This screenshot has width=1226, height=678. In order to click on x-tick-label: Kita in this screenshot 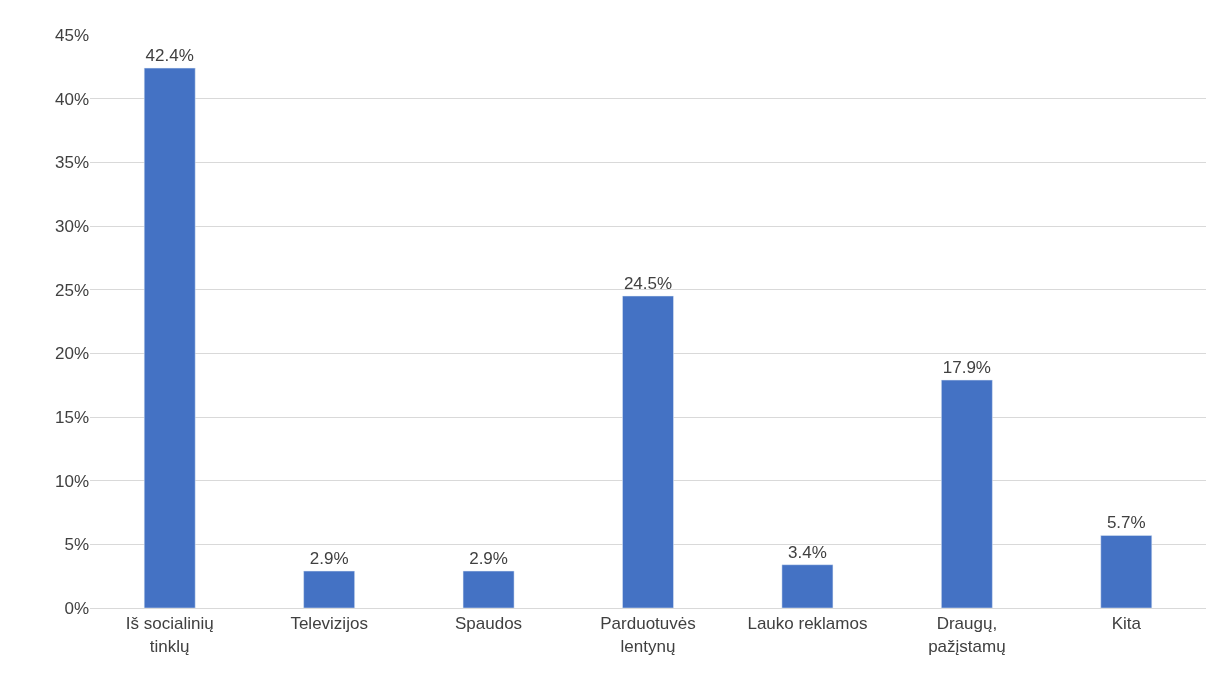, I will do `click(1126, 624)`.